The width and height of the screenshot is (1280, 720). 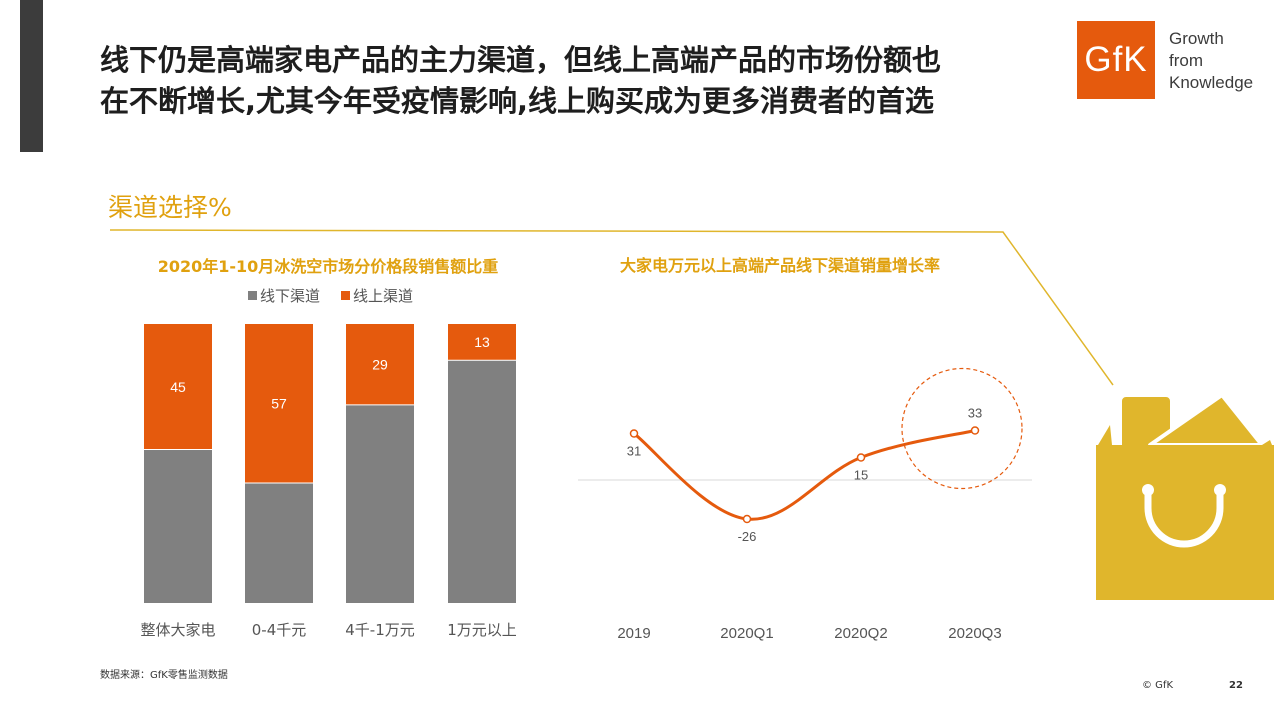 What do you see at coordinates (380, 630) in the screenshot?
I see `bar-category-label-2: 4千-1万元` at bounding box center [380, 630].